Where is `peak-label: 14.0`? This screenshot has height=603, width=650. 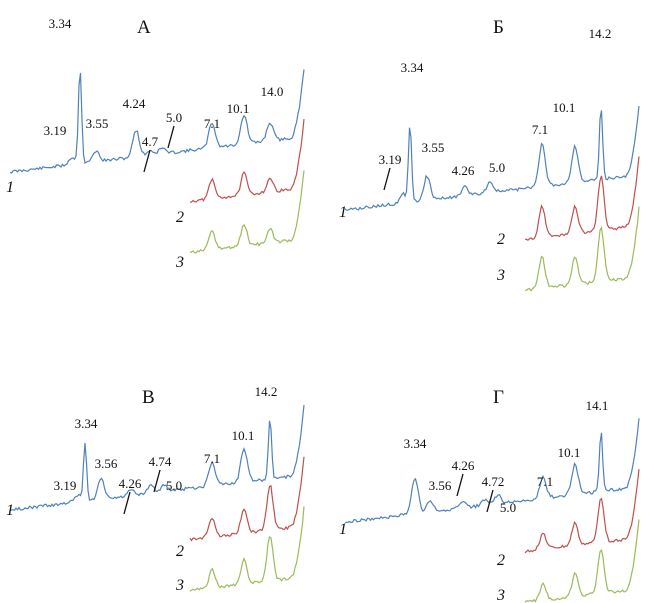 peak-label: 14.0 is located at coordinates (272, 91).